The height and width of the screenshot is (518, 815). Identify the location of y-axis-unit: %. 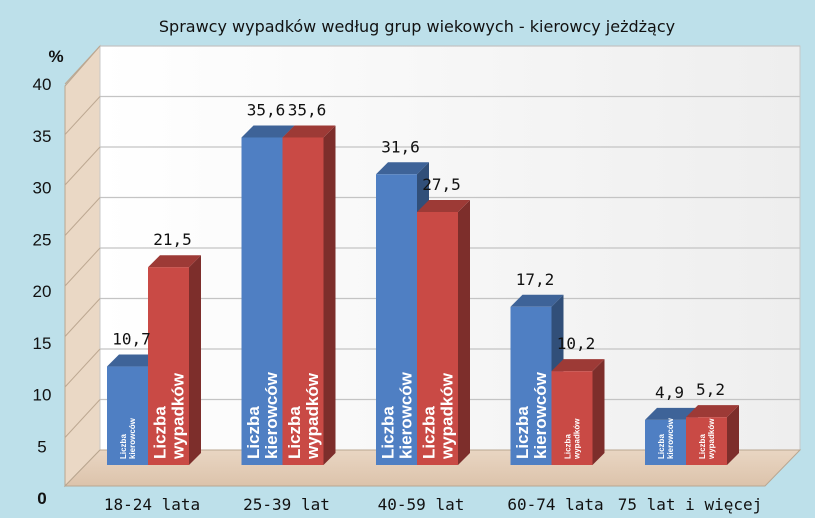
(55, 56).